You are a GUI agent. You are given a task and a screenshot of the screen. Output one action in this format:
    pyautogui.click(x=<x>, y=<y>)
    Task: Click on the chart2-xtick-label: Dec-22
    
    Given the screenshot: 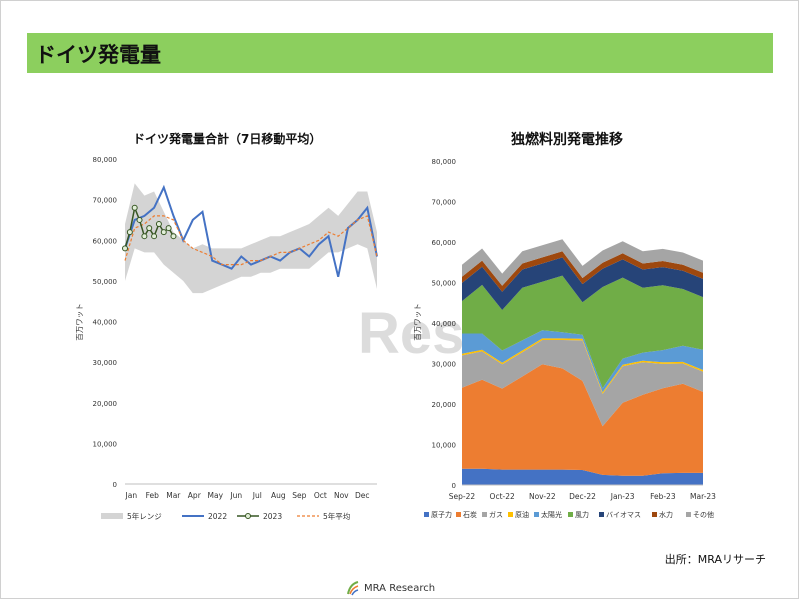 What is the action you would take?
    pyautogui.click(x=582, y=496)
    